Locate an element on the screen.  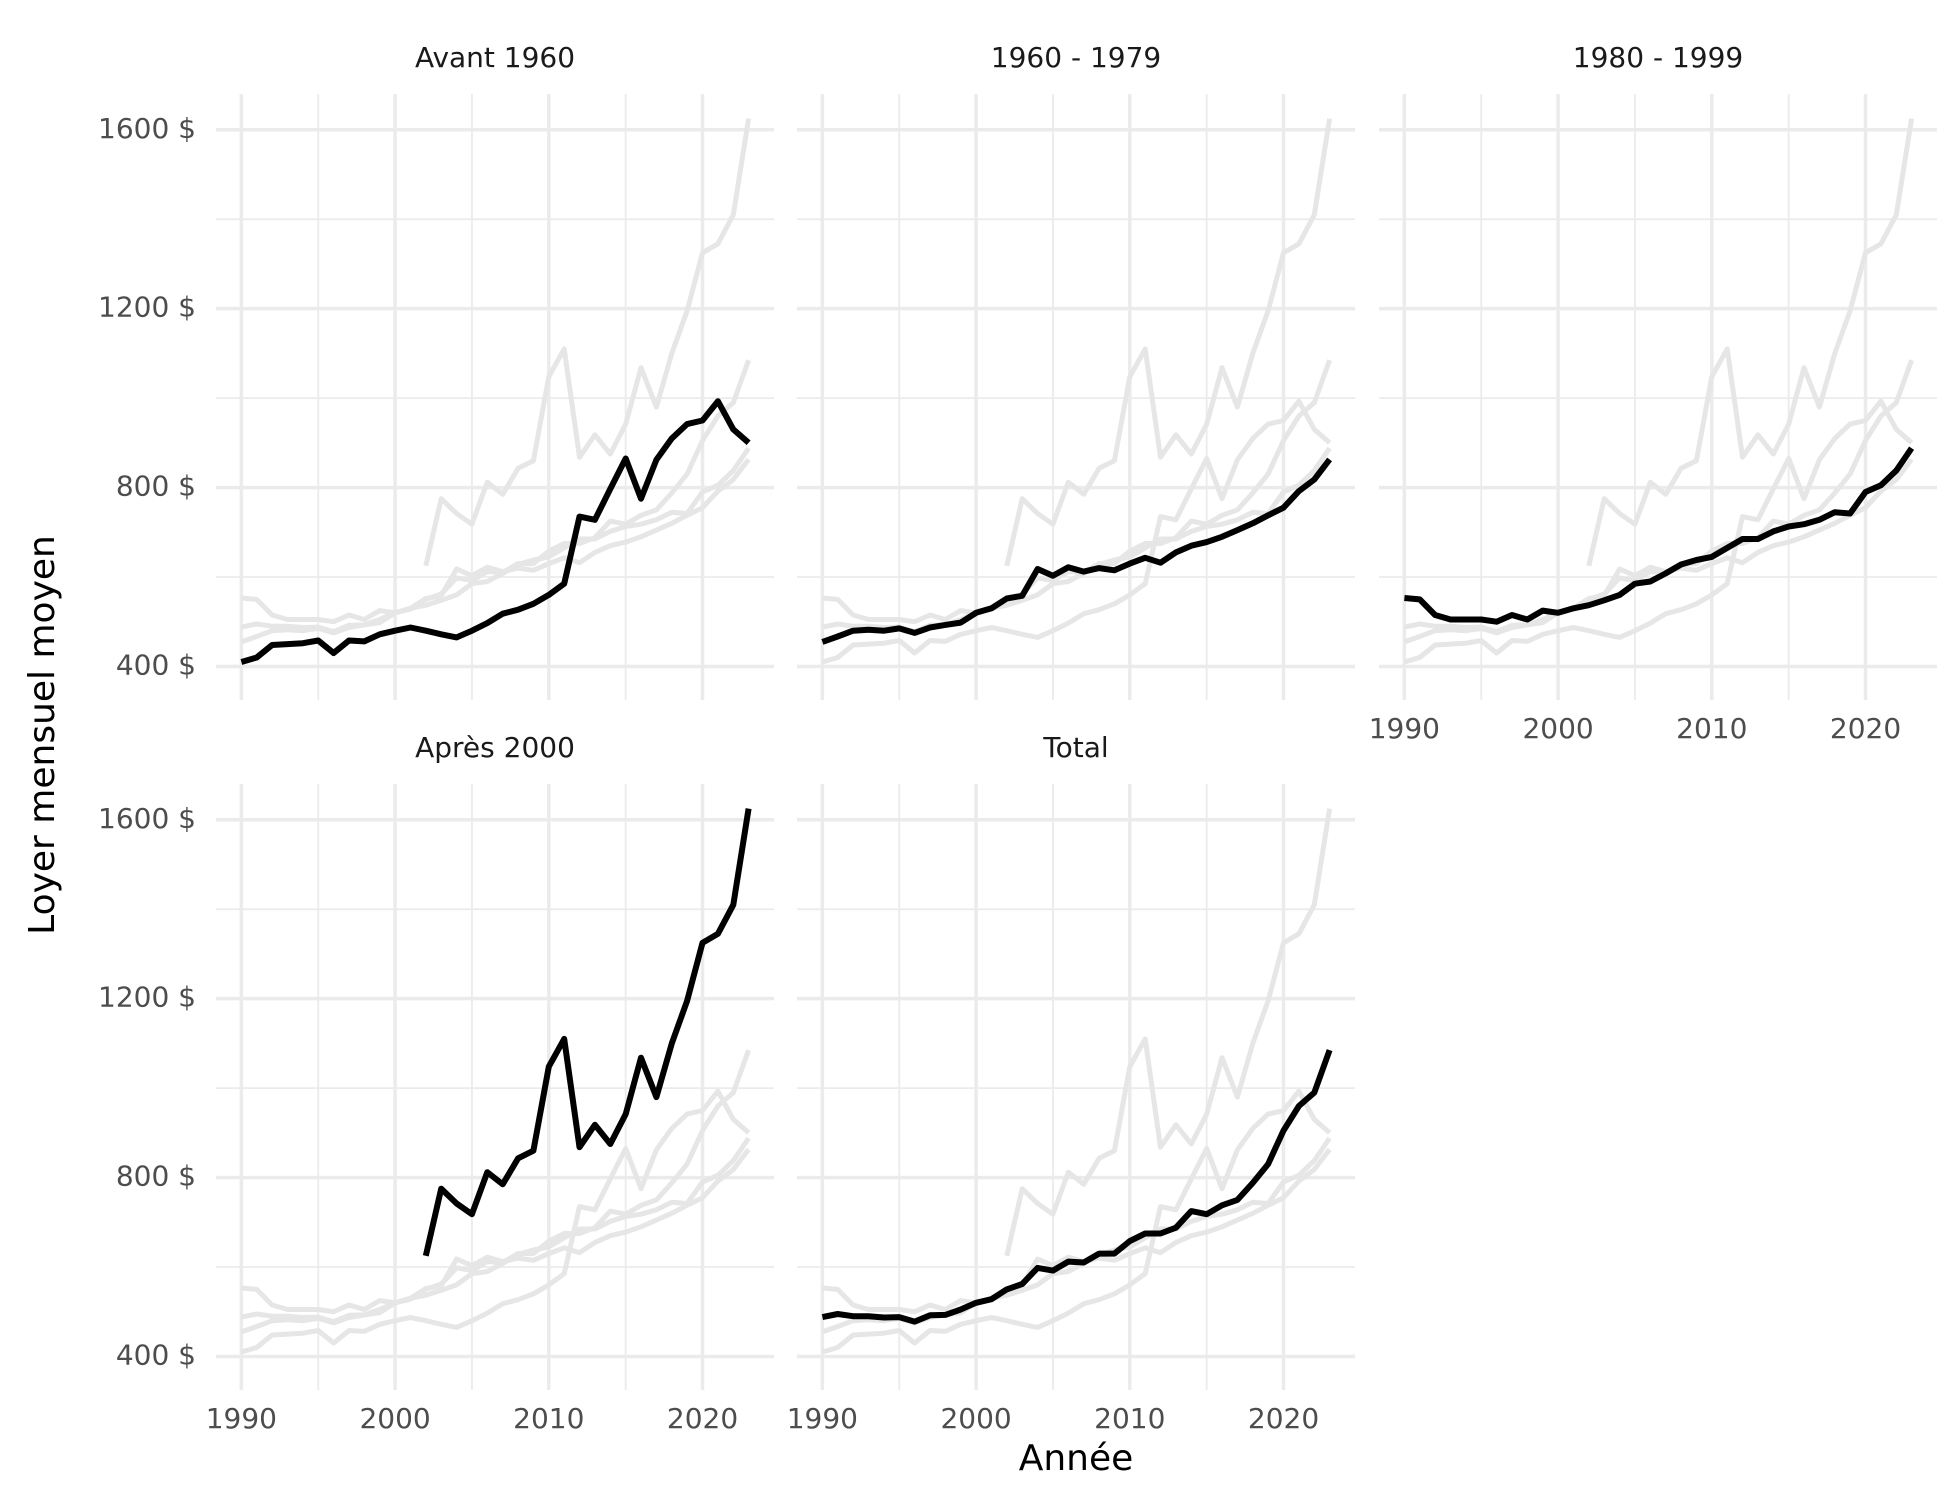
panel: Total 1990 2000 2010 2020 is located at coordinates (1071, 1083).